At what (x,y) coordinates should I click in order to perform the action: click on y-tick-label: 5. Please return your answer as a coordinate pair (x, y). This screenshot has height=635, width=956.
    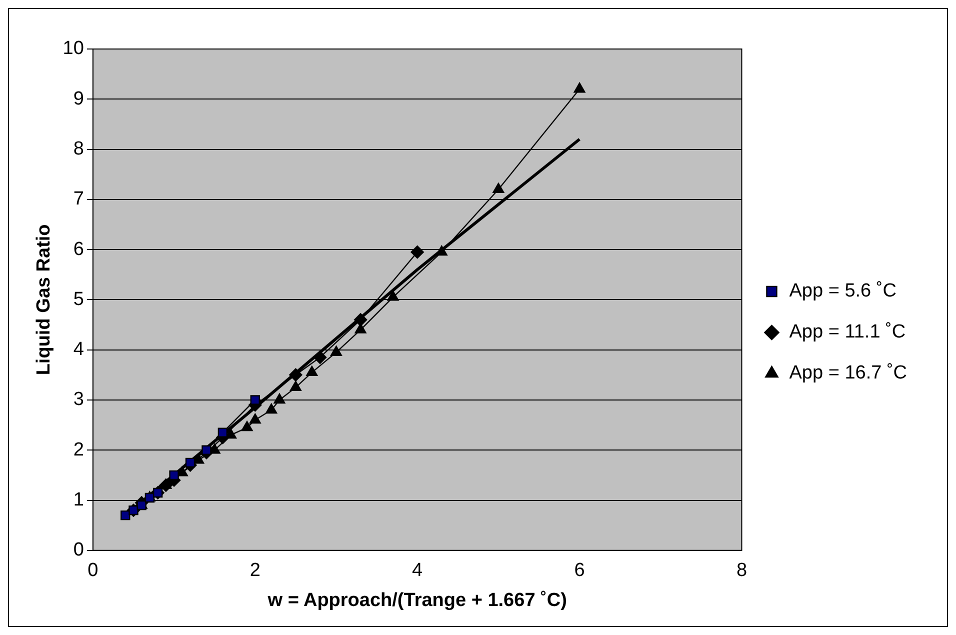
    Looking at the image, I should click on (78, 299).